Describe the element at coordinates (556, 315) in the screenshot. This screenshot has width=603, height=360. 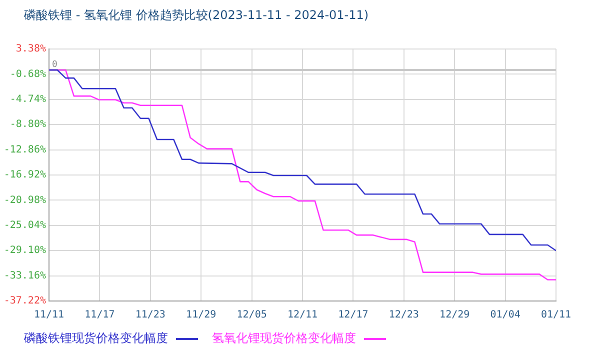
I see `x-tick-label: 01/11` at that location.